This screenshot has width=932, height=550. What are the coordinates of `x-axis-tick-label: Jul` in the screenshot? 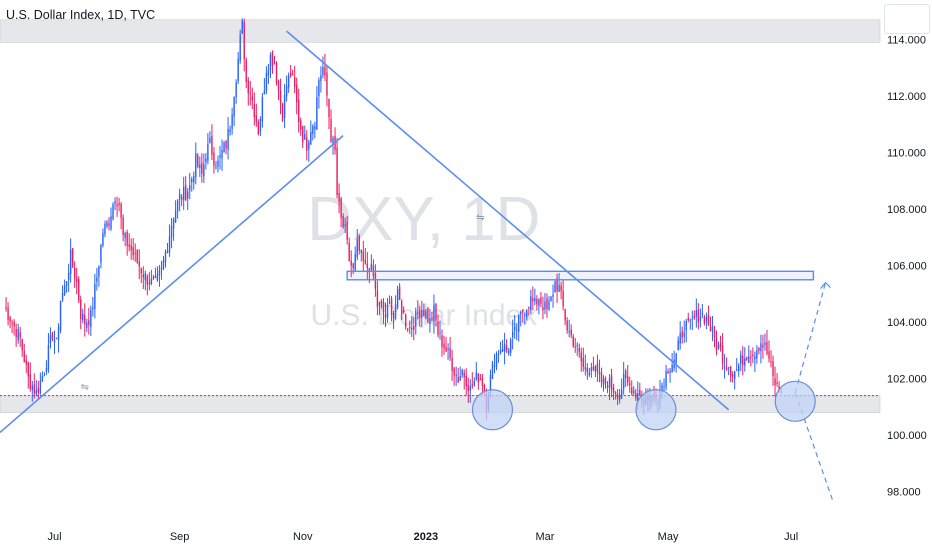 It's located at (54, 537).